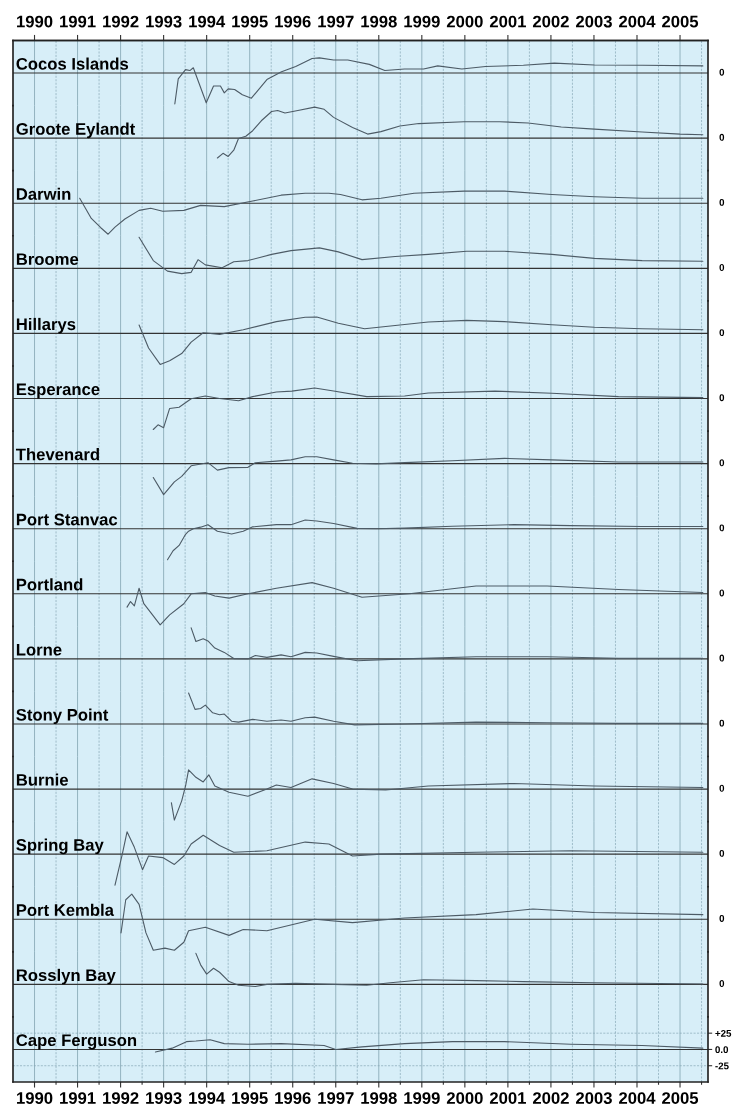 Image resolution: width=740 pixels, height=1113 pixels. I want to click on x2-tick-label: 2000, so click(464, 21).